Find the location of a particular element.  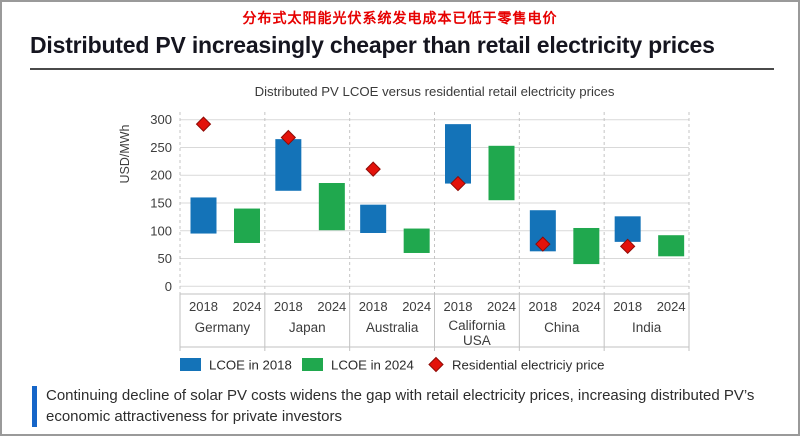

svg-text: India is located at coordinates (647, 327).